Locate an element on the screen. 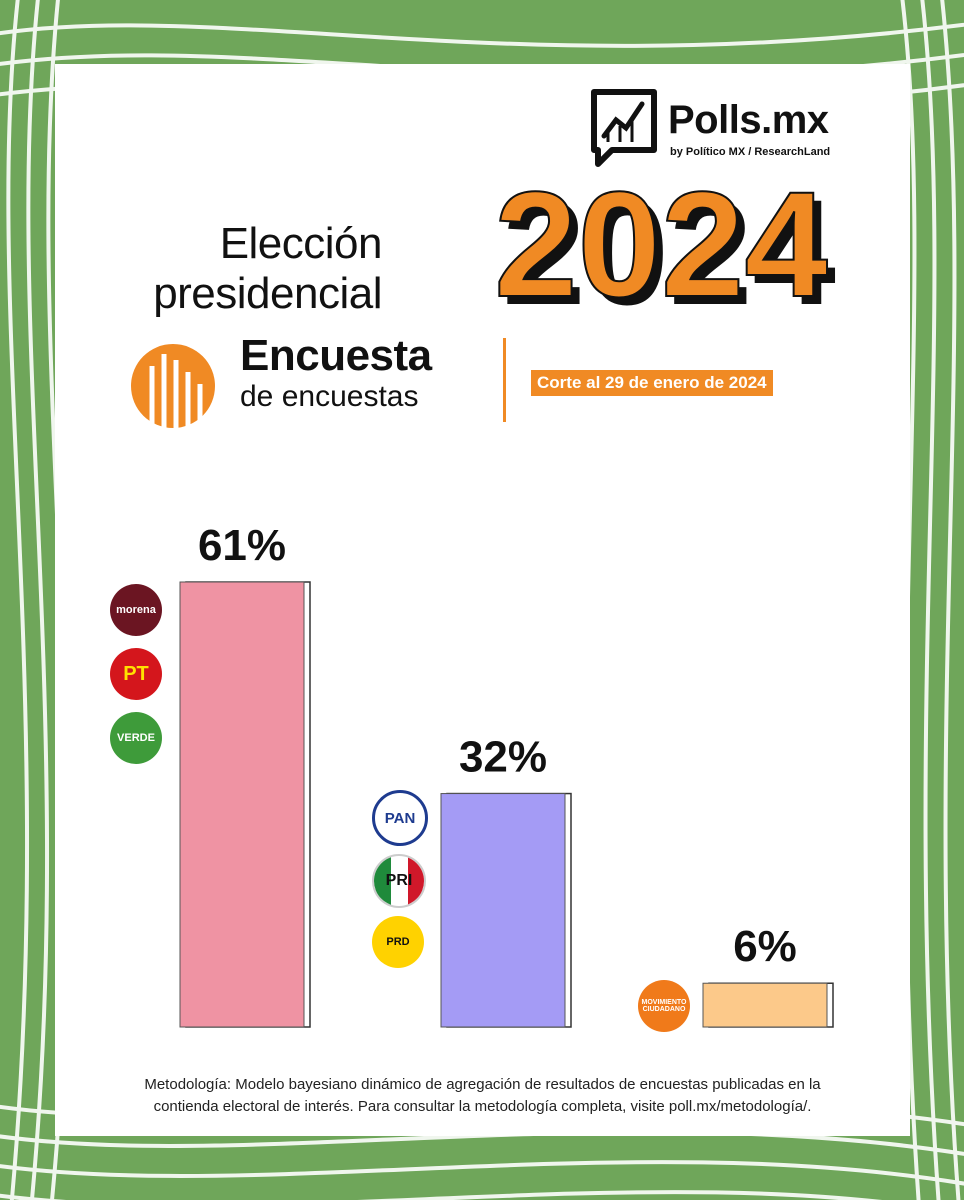 The width and height of the screenshot is (964, 1200). year-text: 2024 is located at coordinates (661, 249).